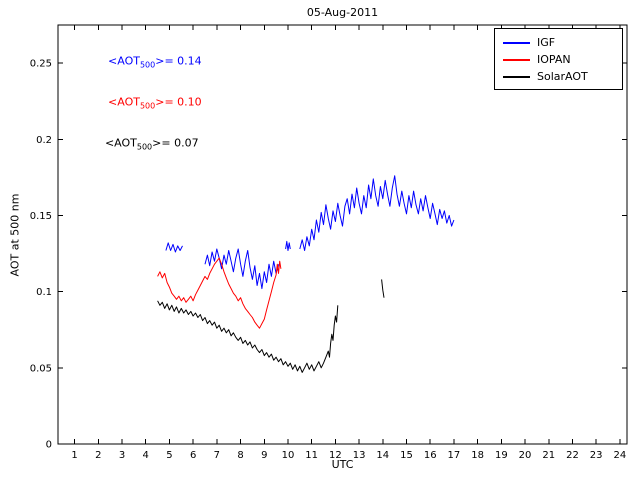  Describe the element at coordinates (49, 445) in the screenshot. I see `y-tick-label: 0` at that location.